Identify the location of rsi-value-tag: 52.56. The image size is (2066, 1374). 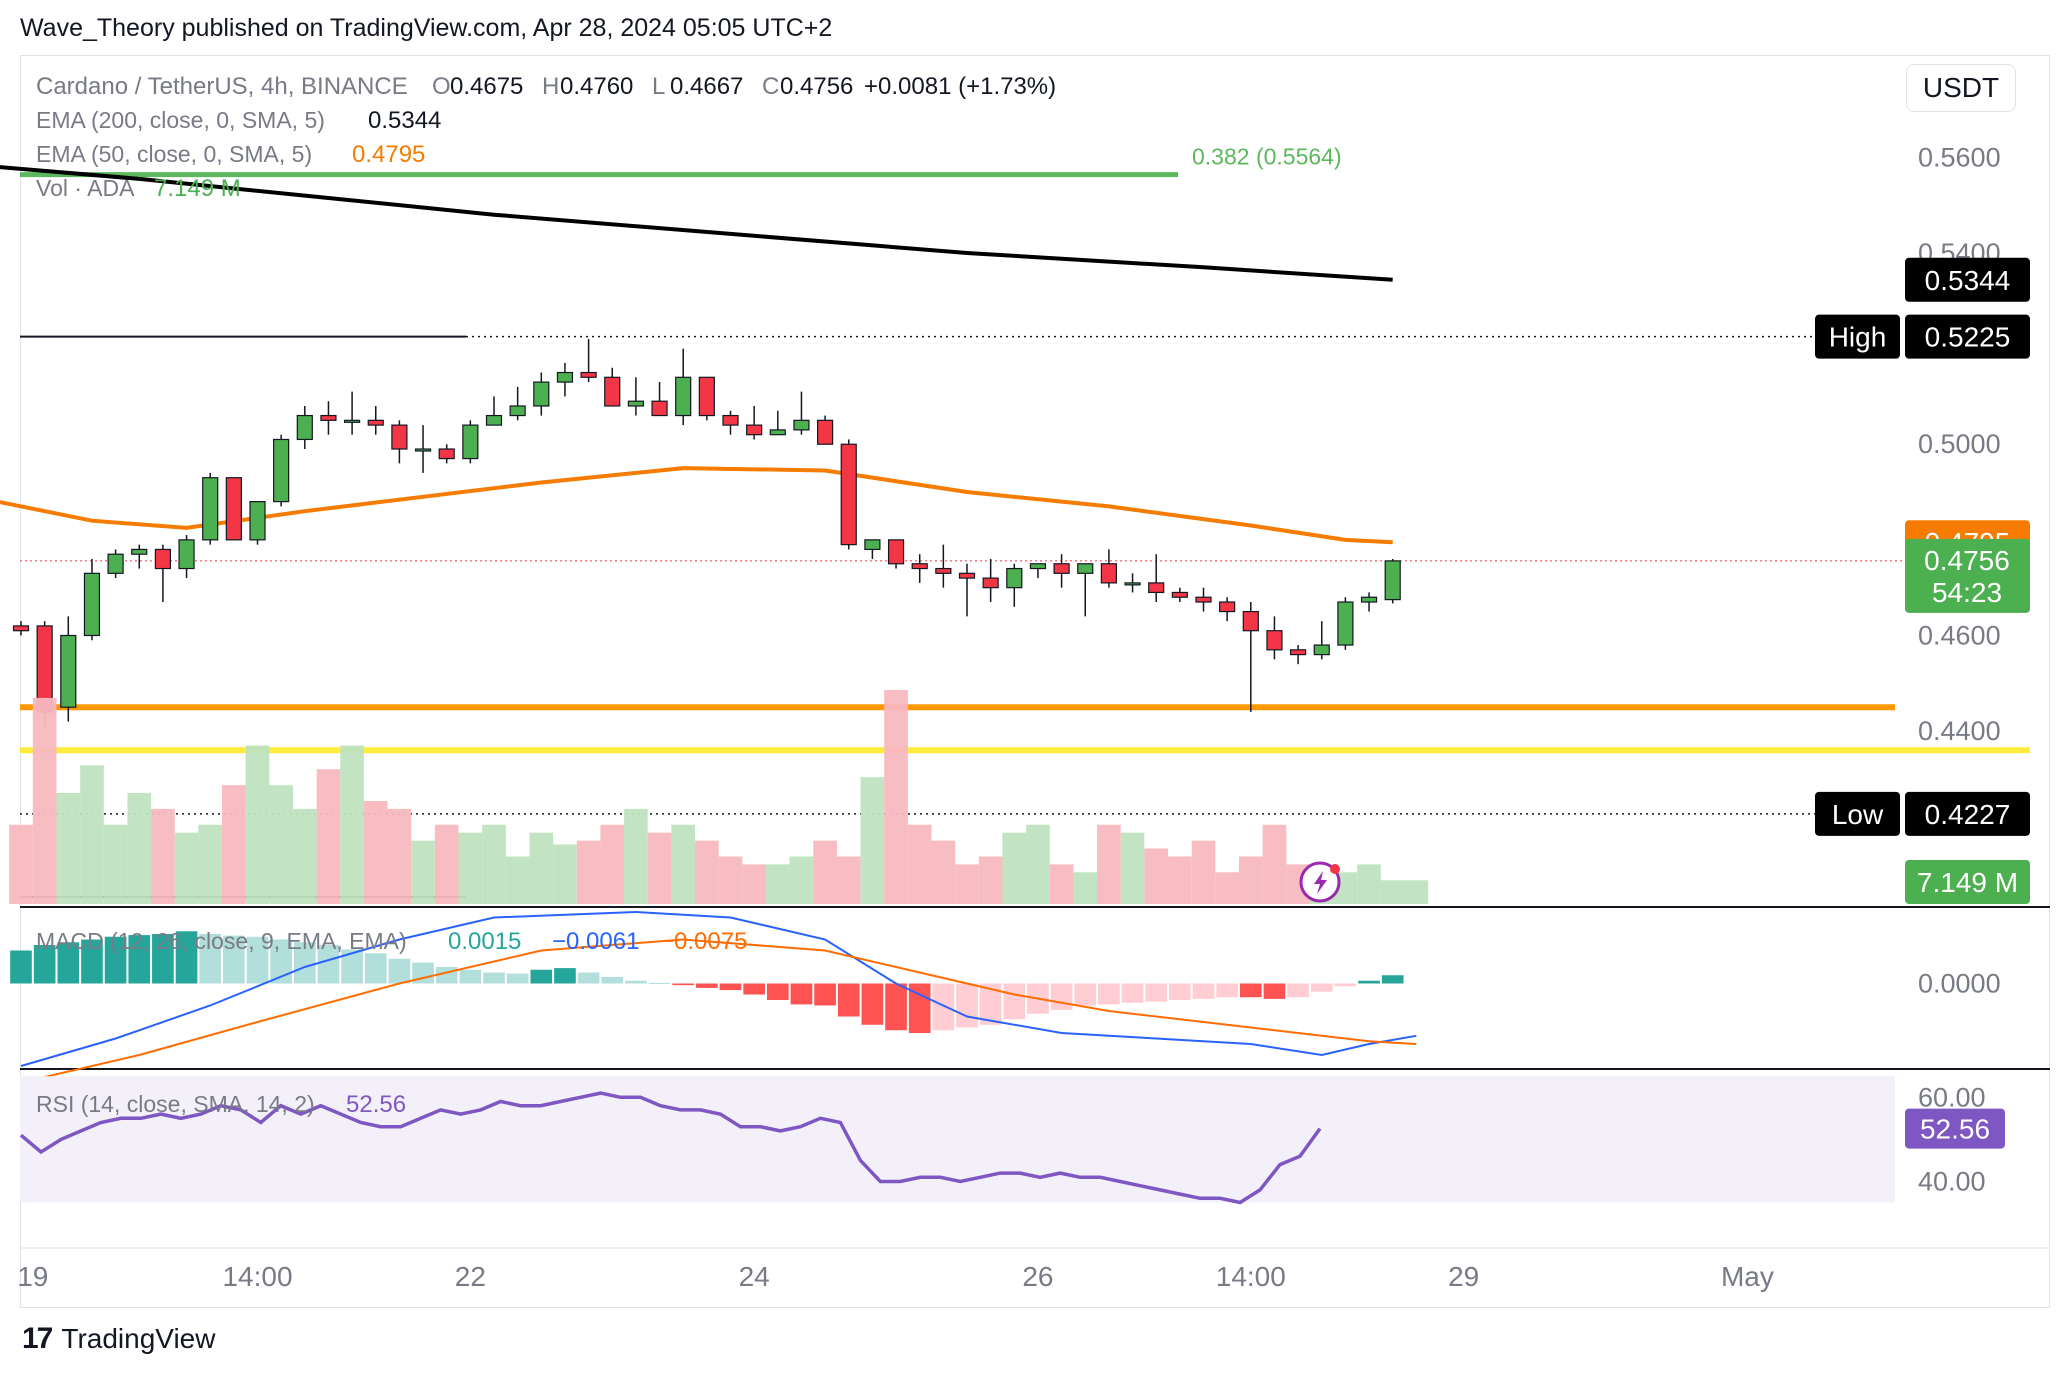
(1955, 1128).